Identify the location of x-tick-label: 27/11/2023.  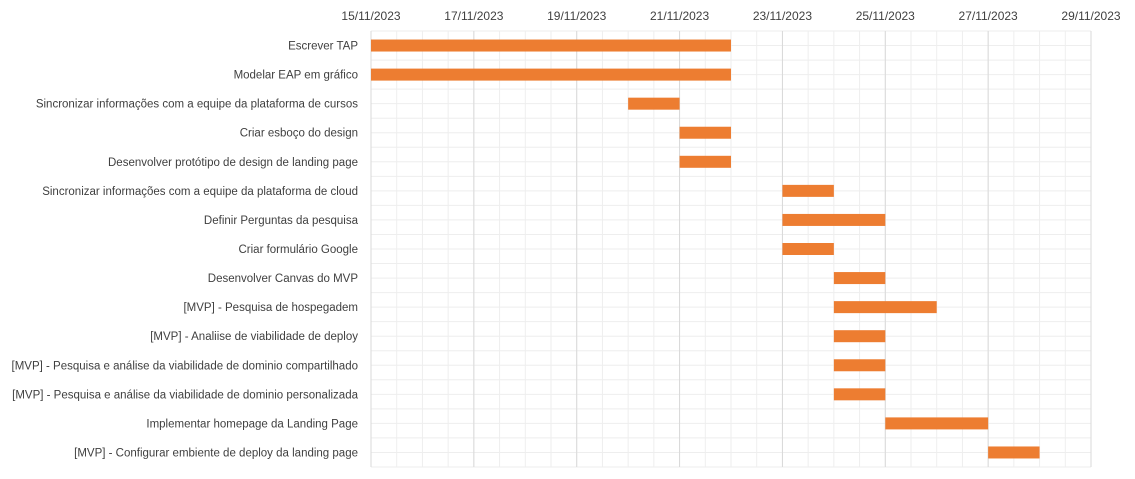
(988, 16).